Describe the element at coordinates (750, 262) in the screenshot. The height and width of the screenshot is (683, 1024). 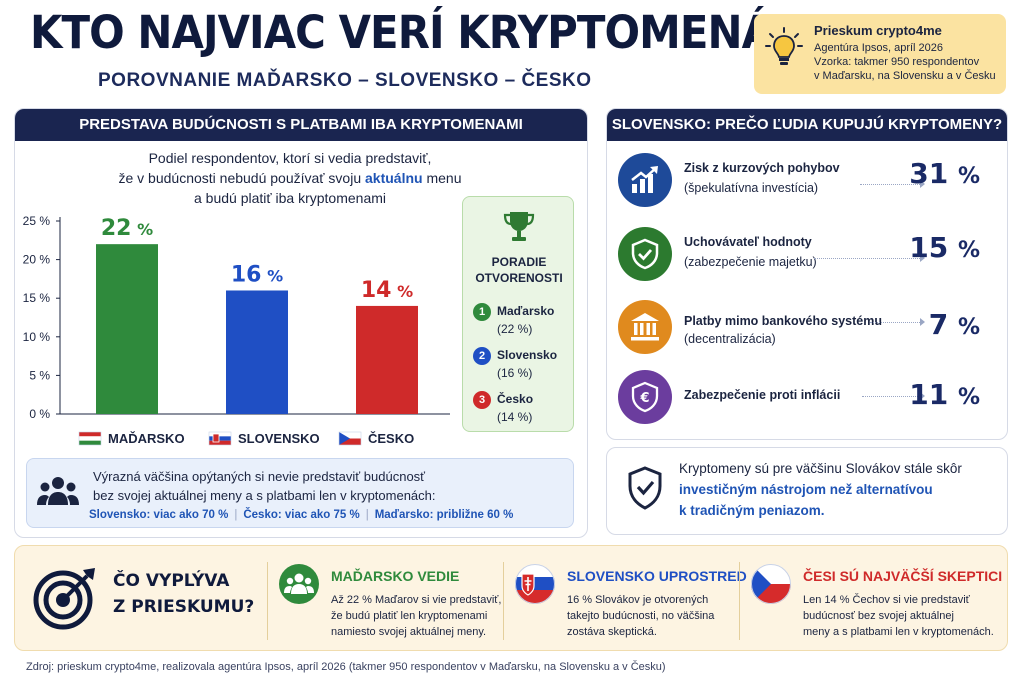
I see `reason-sublabel: (zabezpečenie majetku)` at that location.